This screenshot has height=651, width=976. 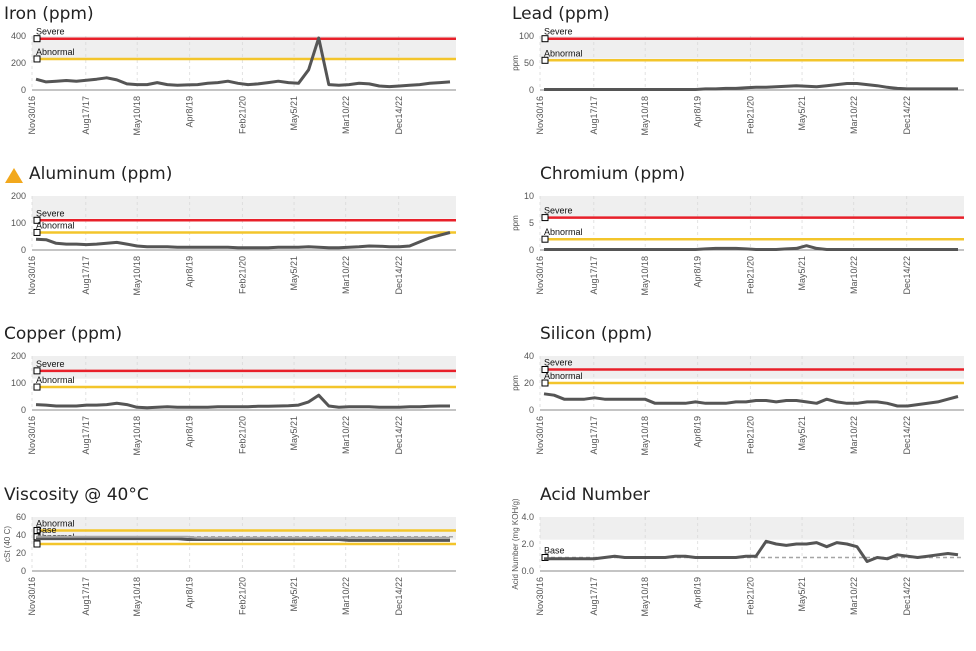 I want to click on chart-title: Iron (ppm), so click(x=49, y=14).